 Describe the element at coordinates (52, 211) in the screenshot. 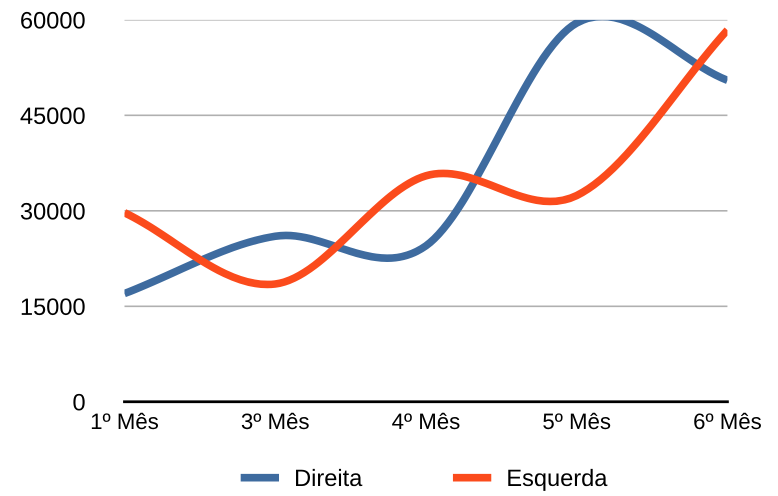

I see `y-tick-label: 30000` at that location.